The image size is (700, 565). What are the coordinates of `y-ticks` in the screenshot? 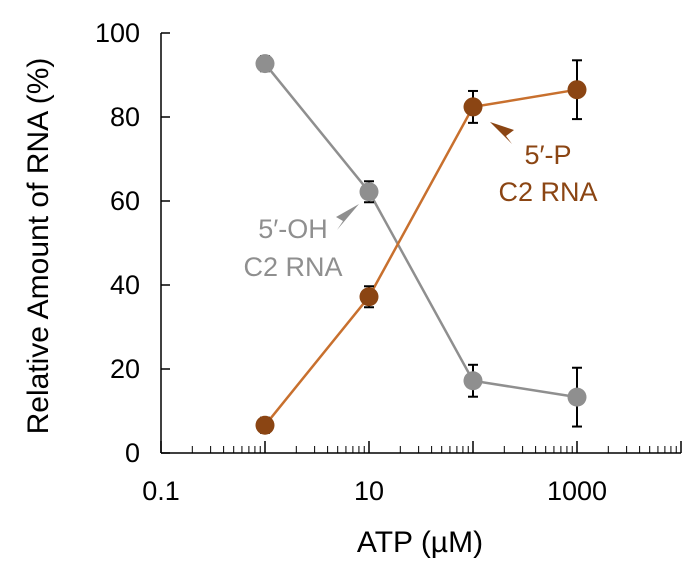 It's located at (165, 243).